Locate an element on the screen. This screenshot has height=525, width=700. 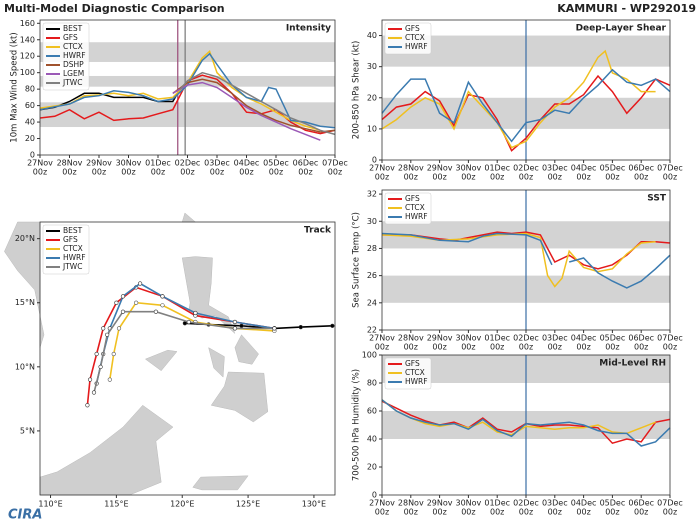
y-tick-label: 30 is located at coordinates (372, 221).